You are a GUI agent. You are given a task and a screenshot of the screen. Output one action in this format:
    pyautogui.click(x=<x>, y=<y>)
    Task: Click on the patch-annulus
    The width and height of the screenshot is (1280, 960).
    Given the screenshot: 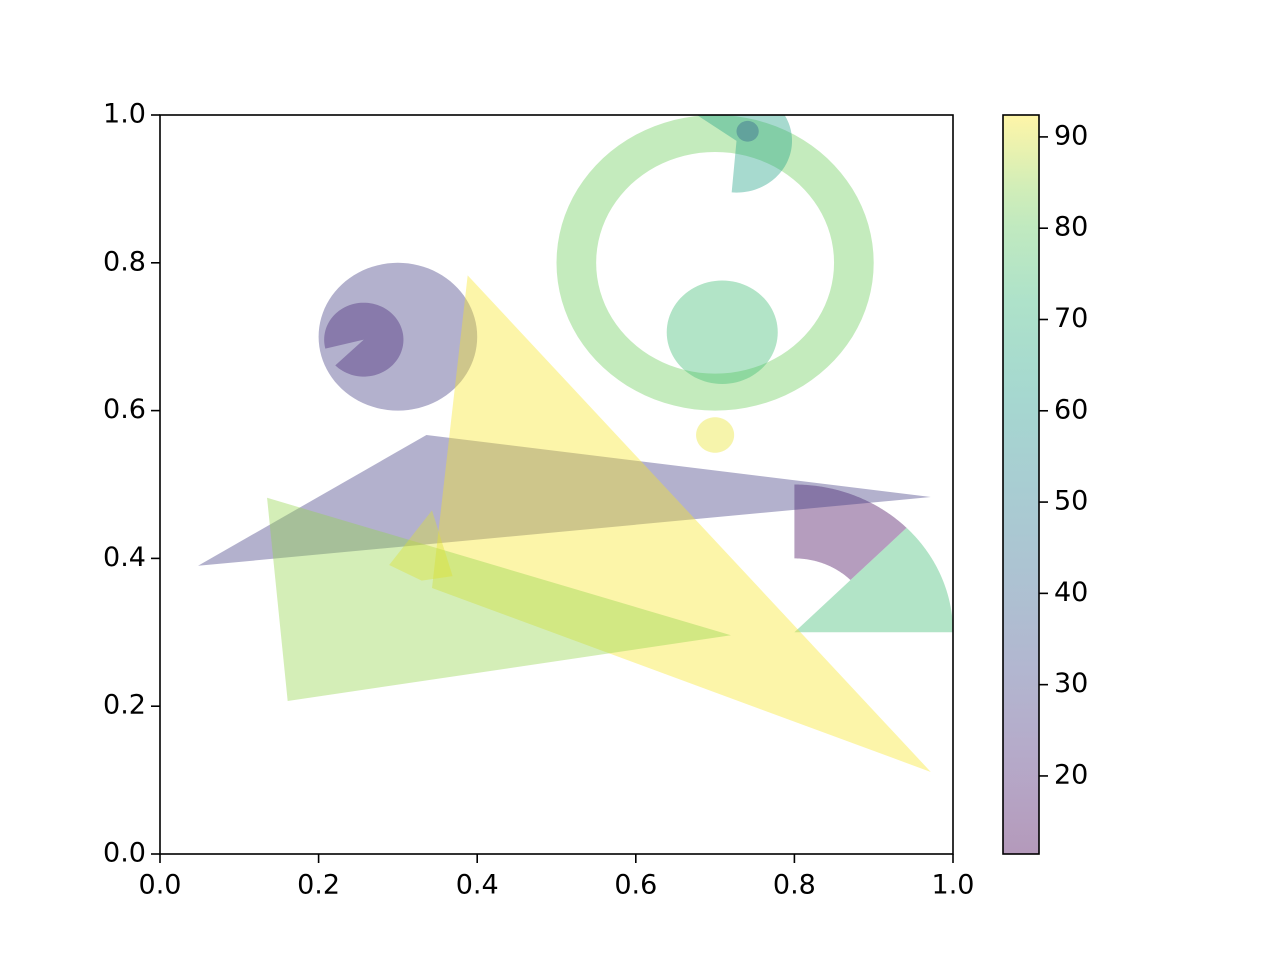 What is the action you would take?
    pyautogui.click(x=850, y=532)
    